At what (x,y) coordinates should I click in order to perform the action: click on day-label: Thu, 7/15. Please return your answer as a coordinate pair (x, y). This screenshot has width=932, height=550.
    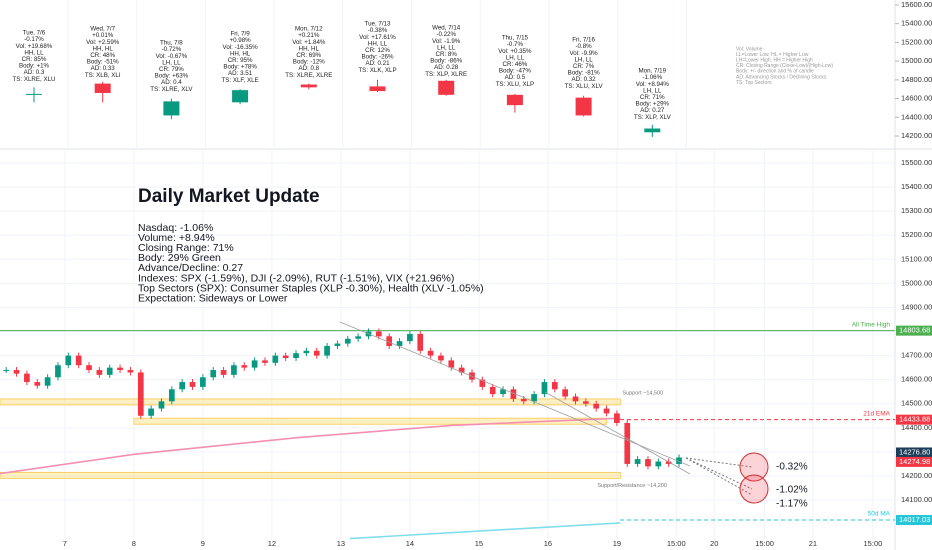
    Looking at the image, I should click on (515, 38).